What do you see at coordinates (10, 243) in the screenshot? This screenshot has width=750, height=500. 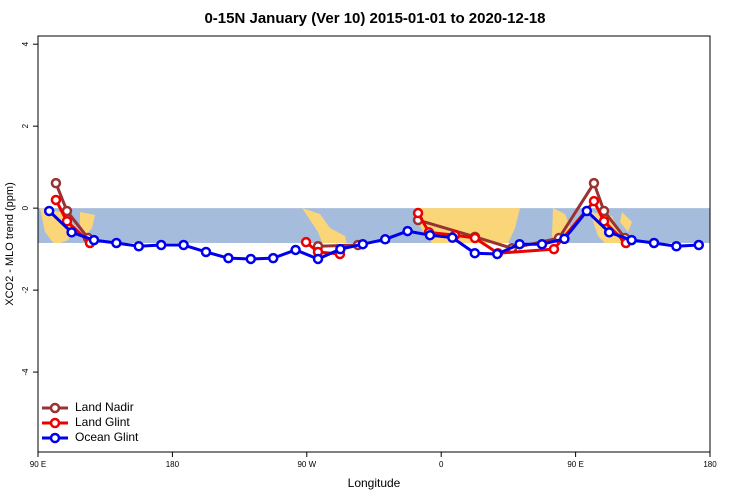 I see `y-axis-label: XCO2 - MLO trend (ppm)` at bounding box center [10, 243].